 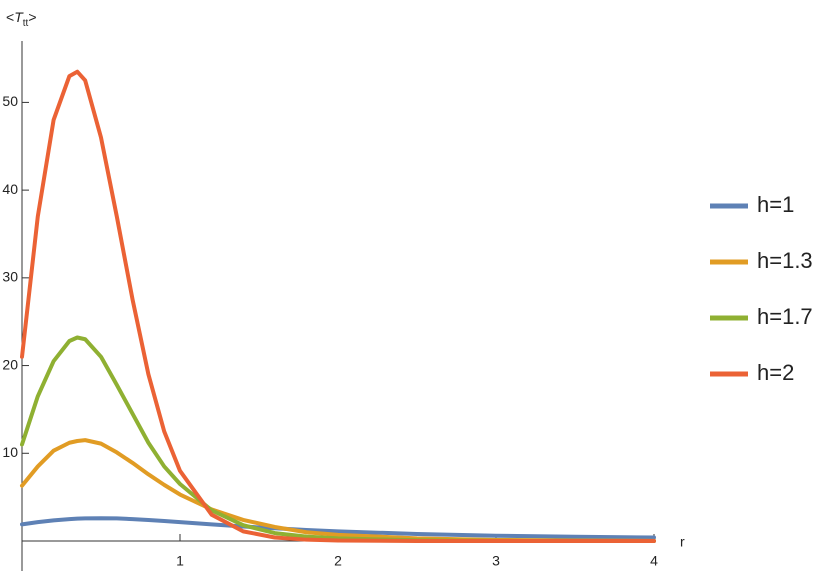 What do you see at coordinates (26, 23) in the screenshot?
I see `y-label-part: tt` at bounding box center [26, 23].